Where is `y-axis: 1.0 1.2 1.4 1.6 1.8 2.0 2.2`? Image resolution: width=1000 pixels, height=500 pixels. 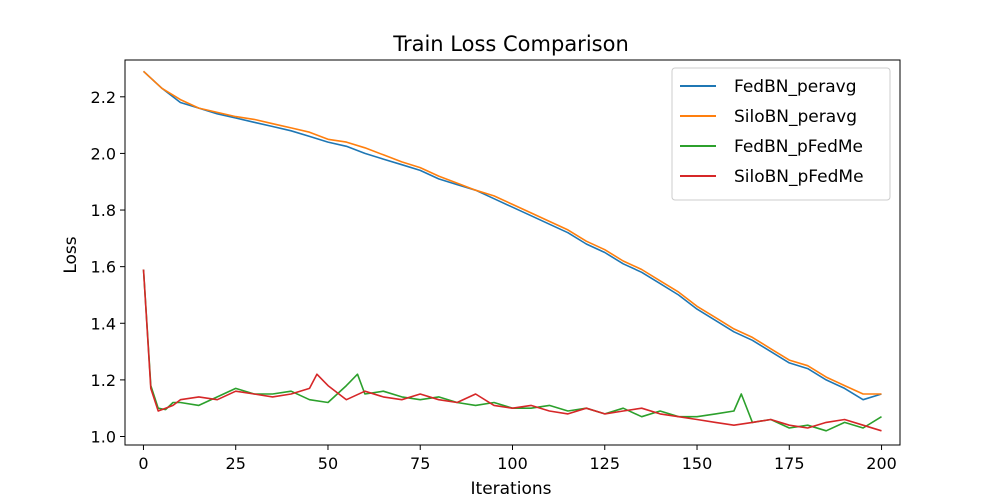 y-axis: 1.0 1.2 1.4 1.6 1.8 2.0 2.2 is located at coordinates (108, 267).